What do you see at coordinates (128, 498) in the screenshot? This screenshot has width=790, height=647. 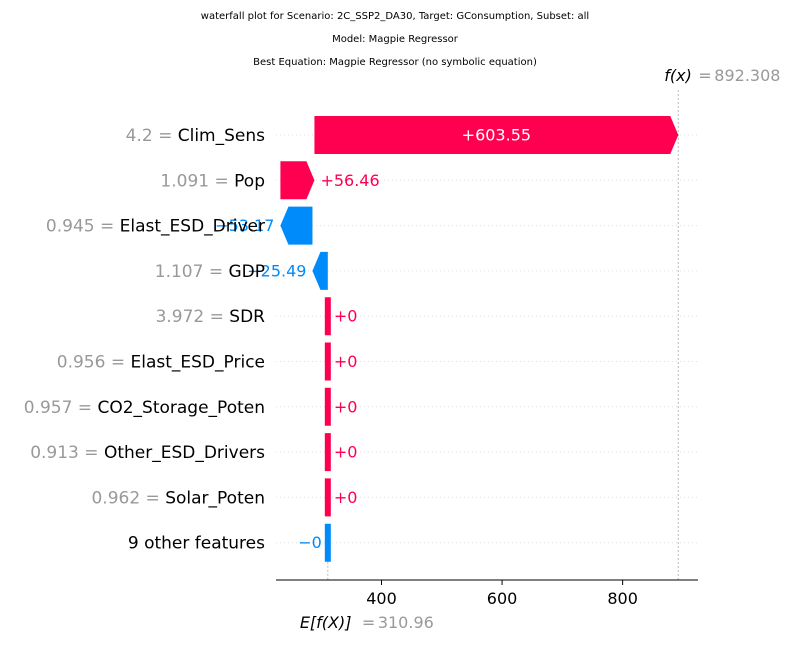 I see `feature-value: 0.962 =` at bounding box center [128, 498].